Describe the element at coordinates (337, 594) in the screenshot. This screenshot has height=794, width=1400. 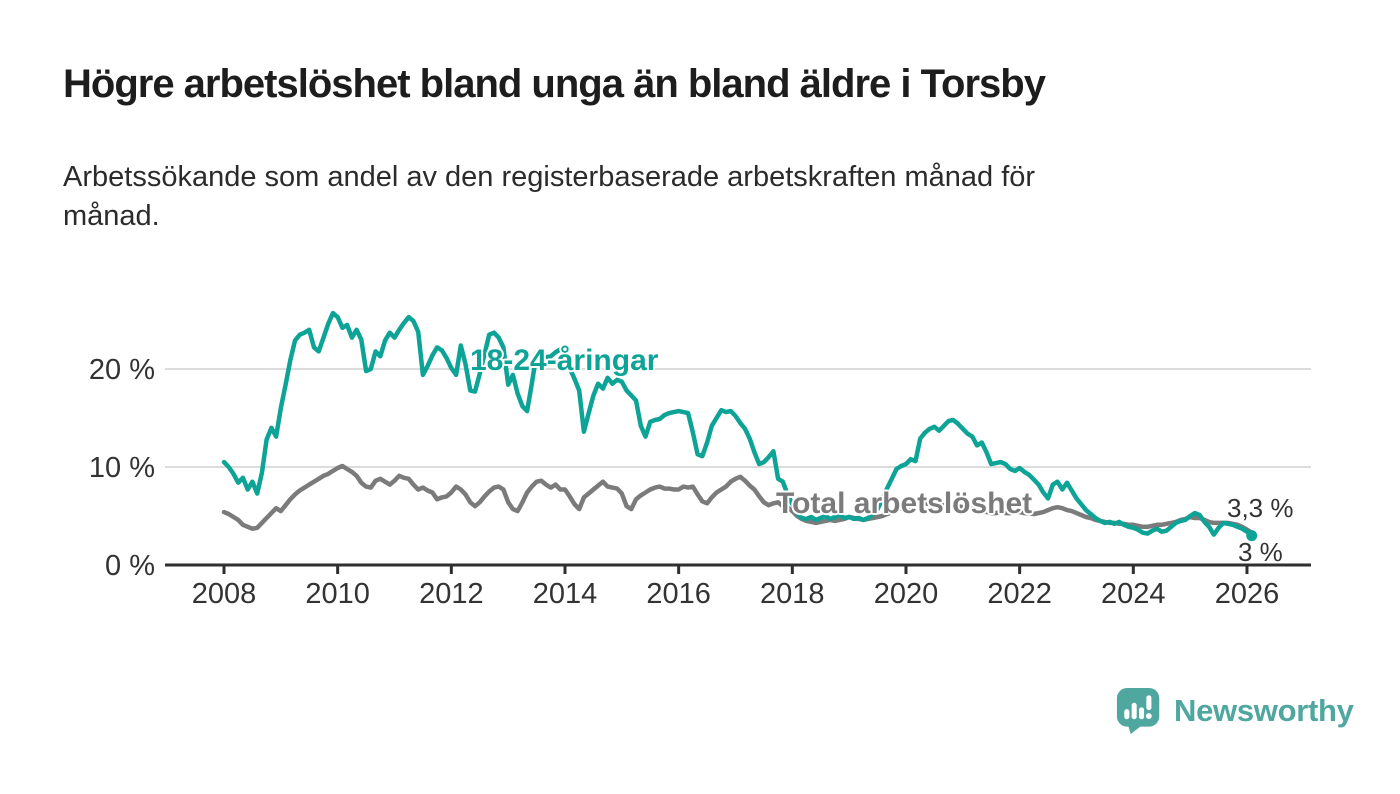
I see `x-axis-label: 2010` at that location.